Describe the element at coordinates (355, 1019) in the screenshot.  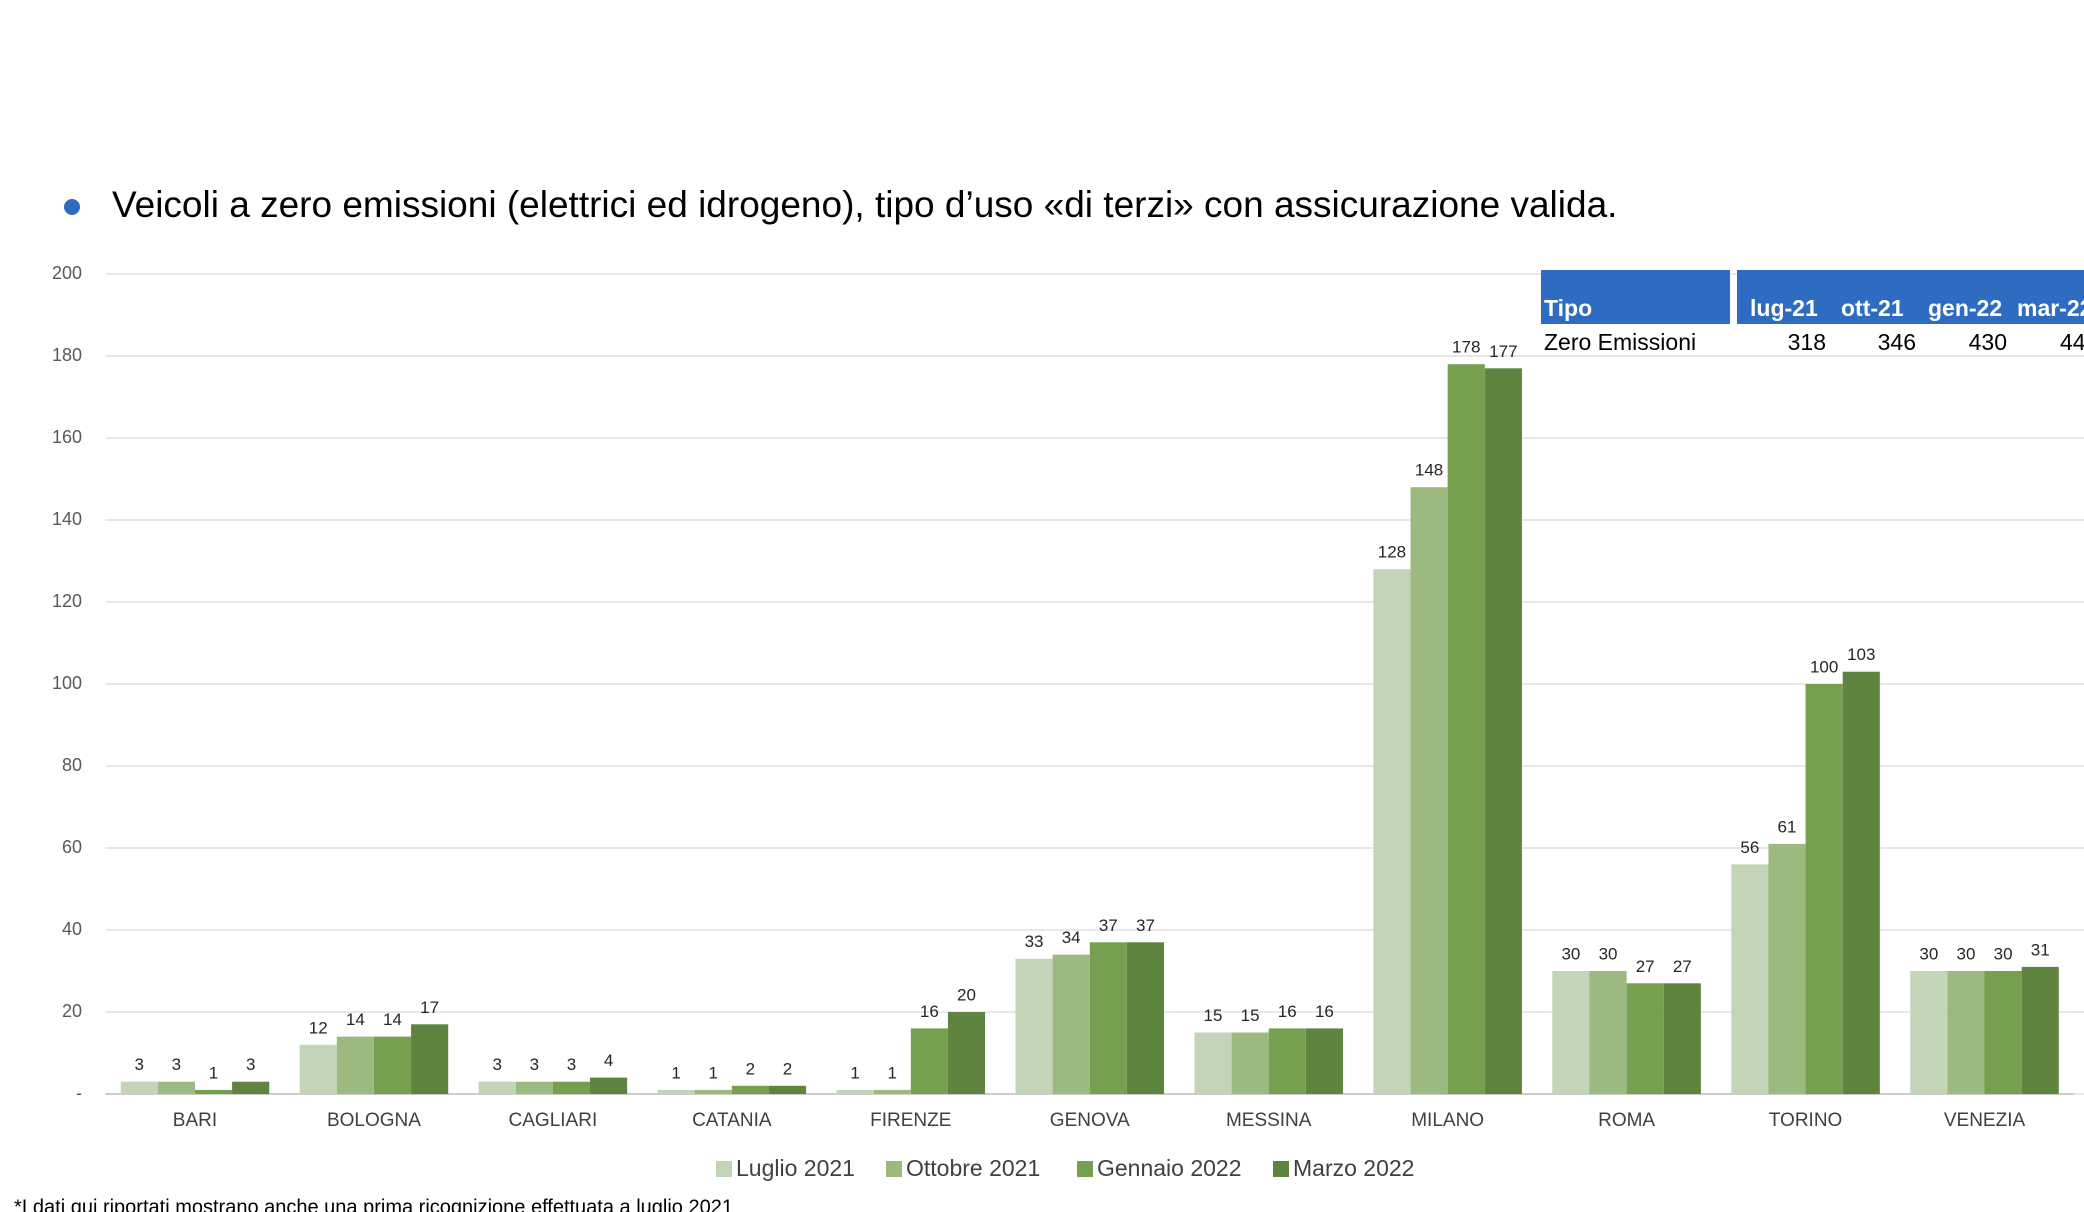
I see `data-label: 14` at that location.